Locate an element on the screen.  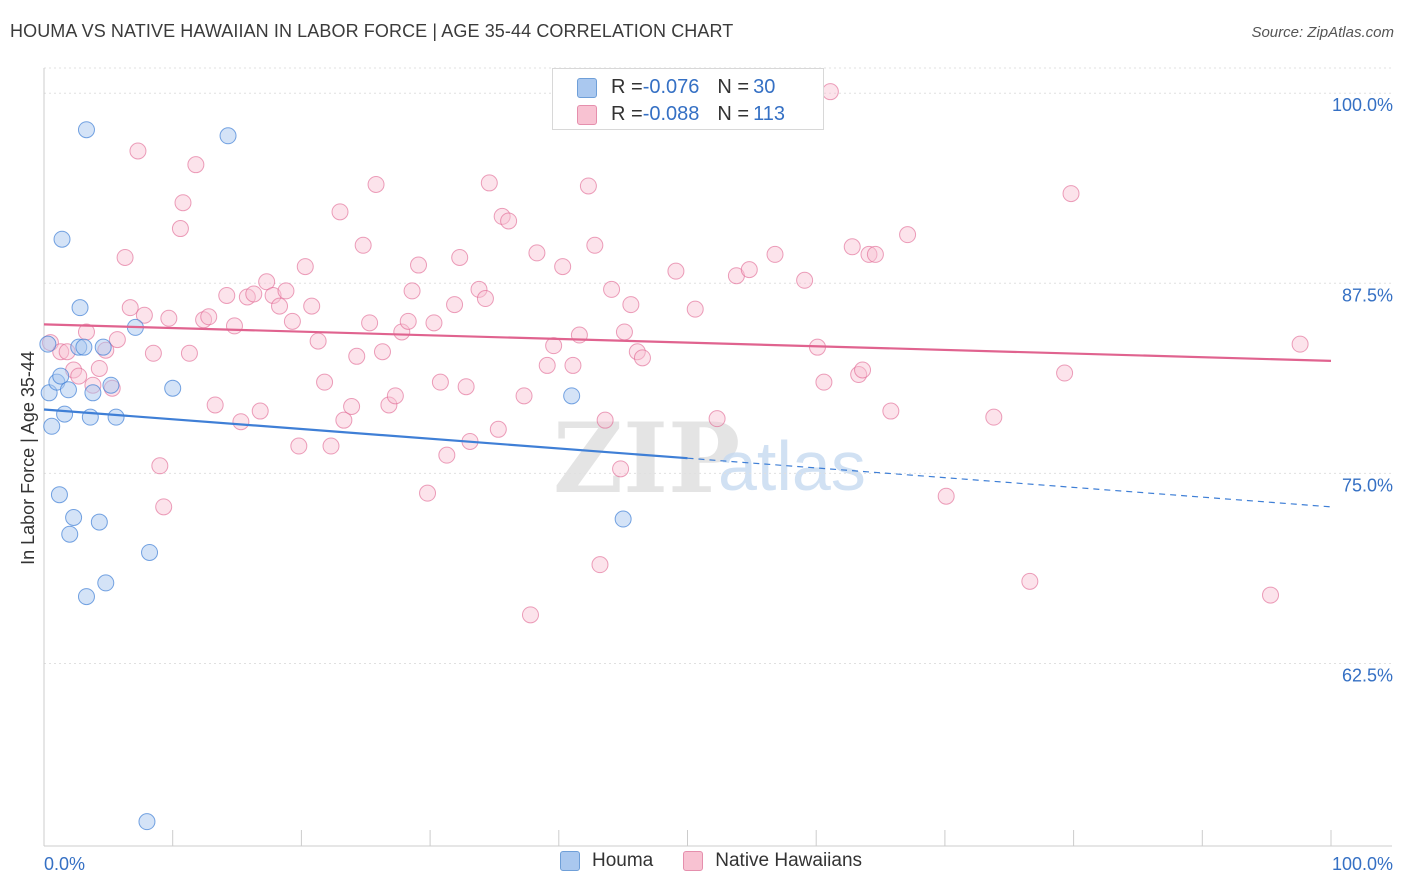
stats-row-native-hawaiians: R = -0.088 N = 113 is located at coordinates (681, 114).